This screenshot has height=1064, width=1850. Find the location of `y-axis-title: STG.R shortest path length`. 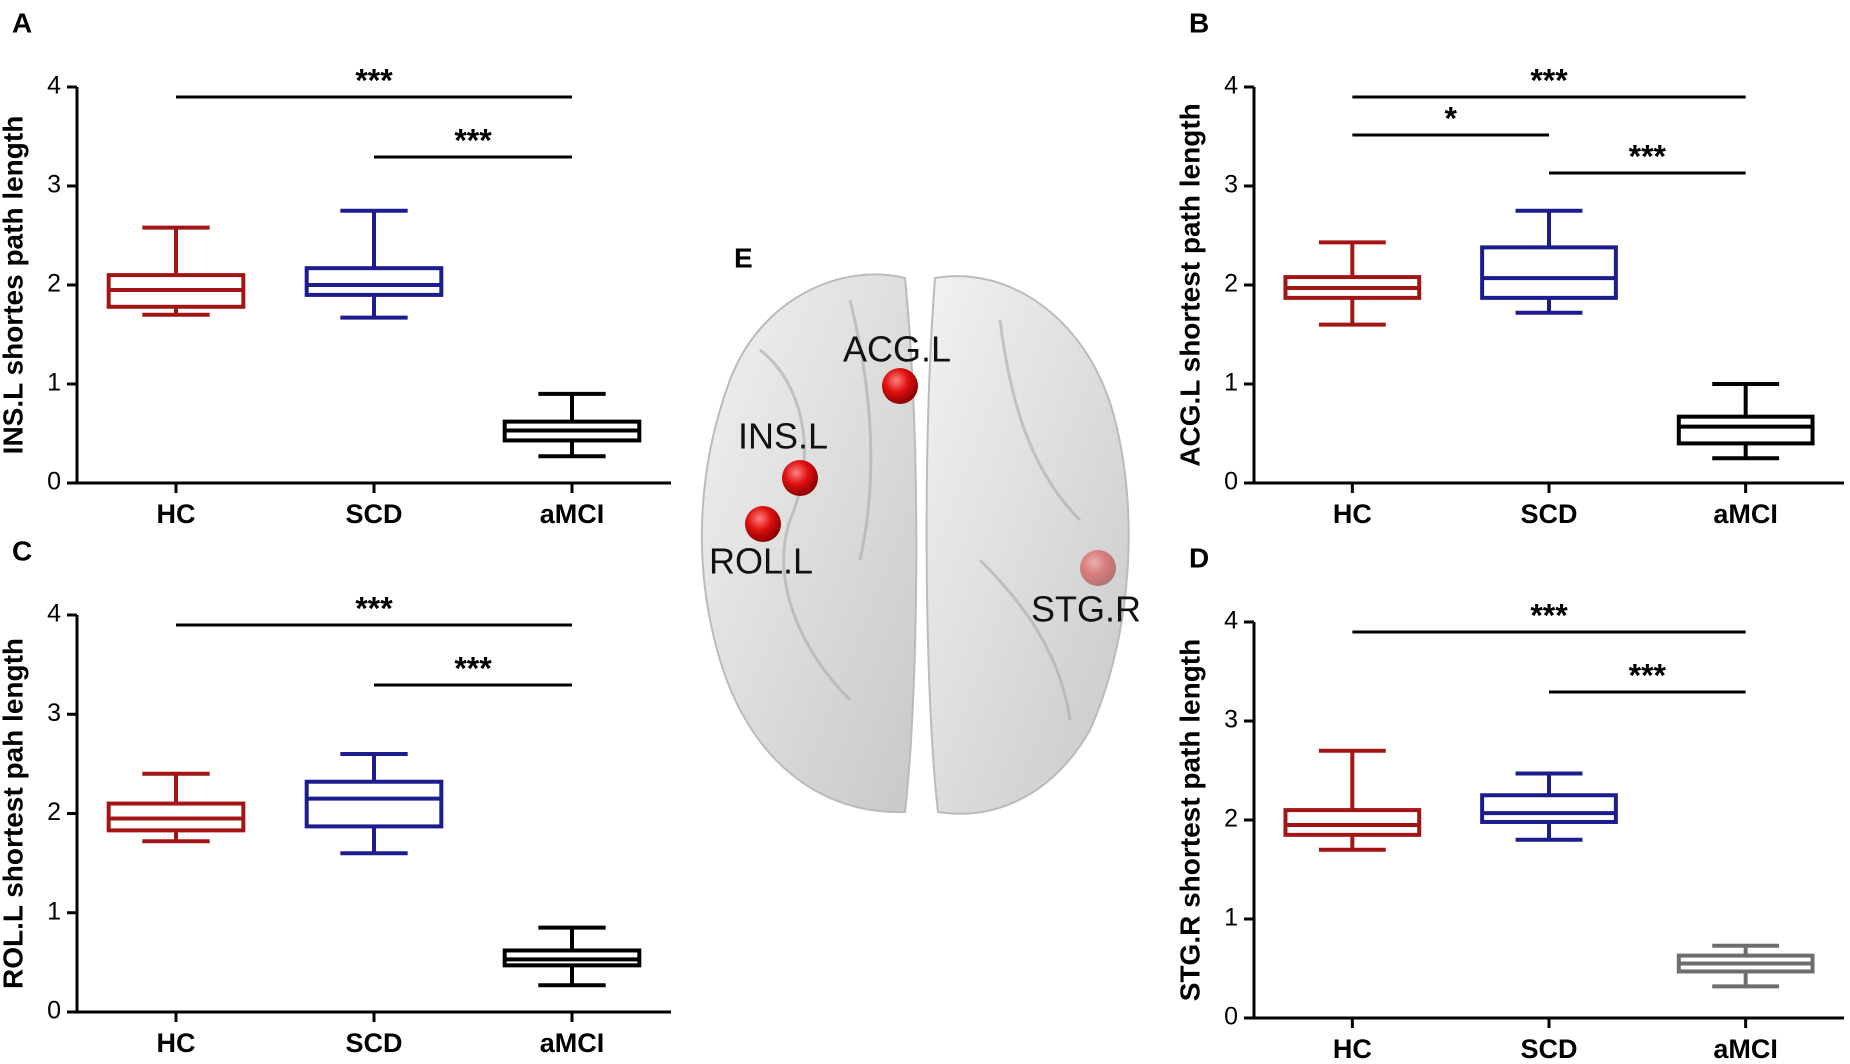

y-axis-title: STG.R shortest path length is located at coordinates (1189, 820).